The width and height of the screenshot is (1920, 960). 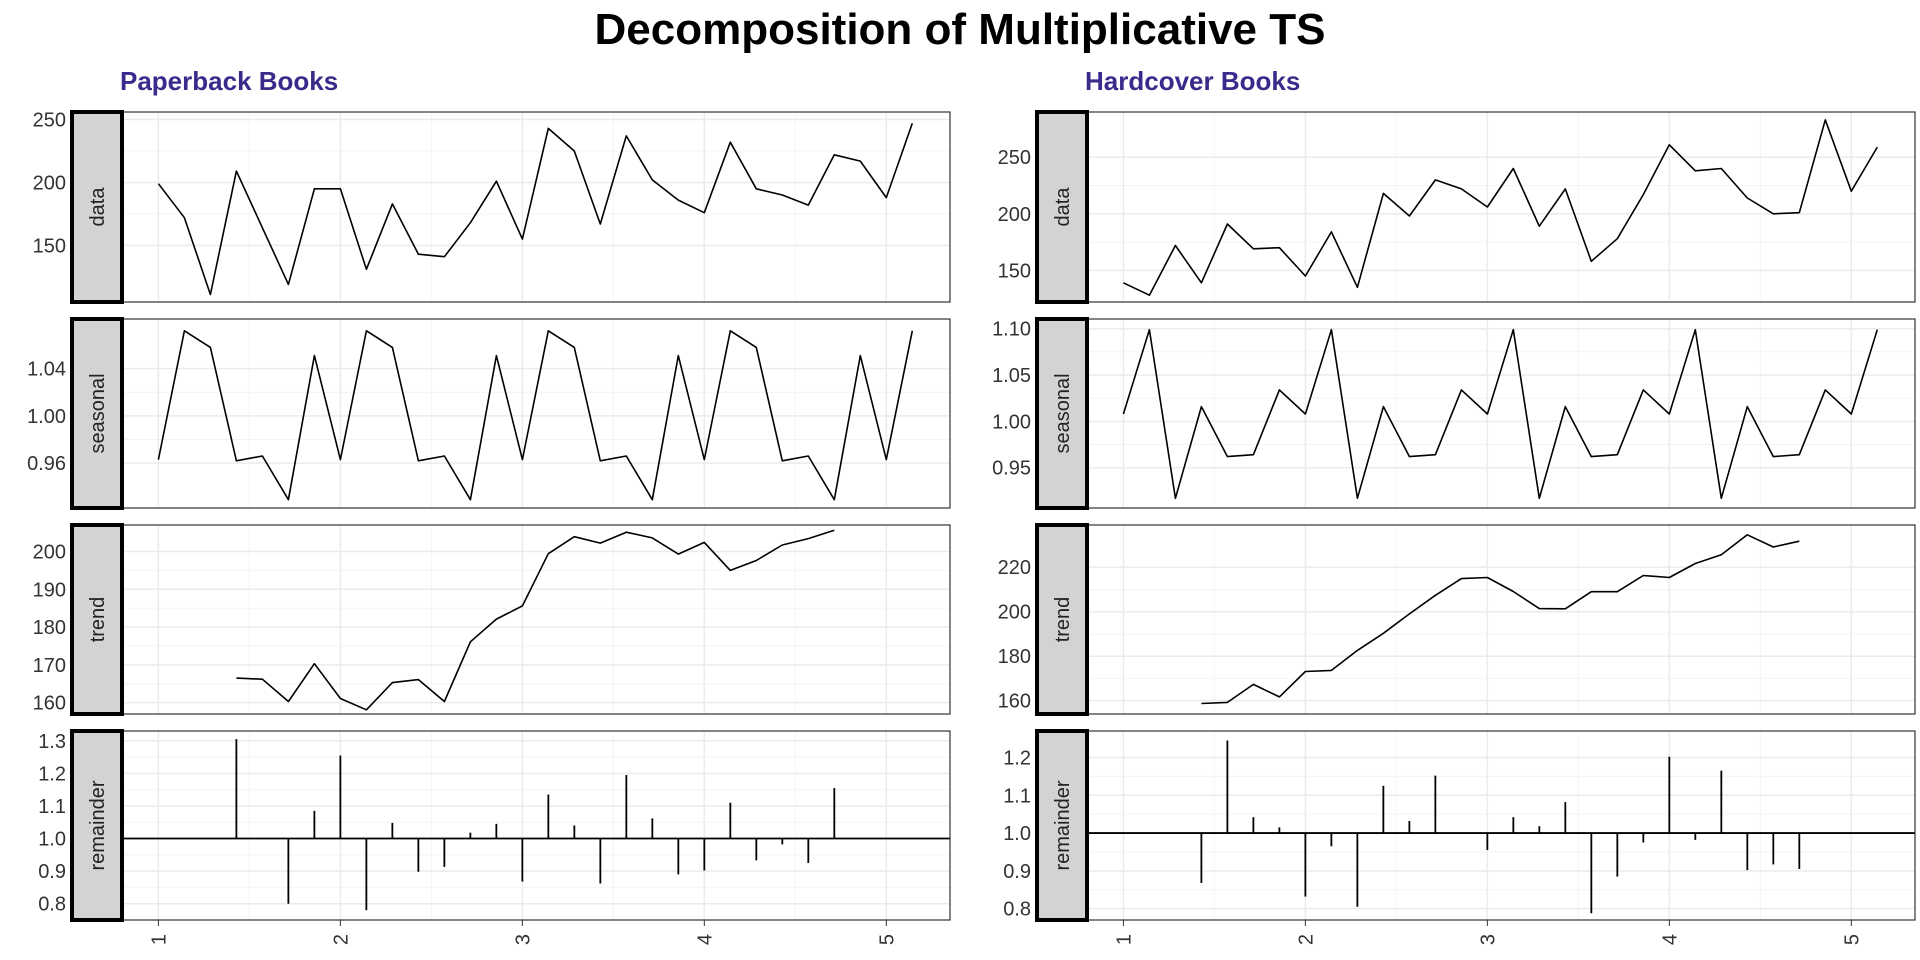 I want to click on chart-title: Decomposition of Multiplicative TS, so click(x=960, y=29).